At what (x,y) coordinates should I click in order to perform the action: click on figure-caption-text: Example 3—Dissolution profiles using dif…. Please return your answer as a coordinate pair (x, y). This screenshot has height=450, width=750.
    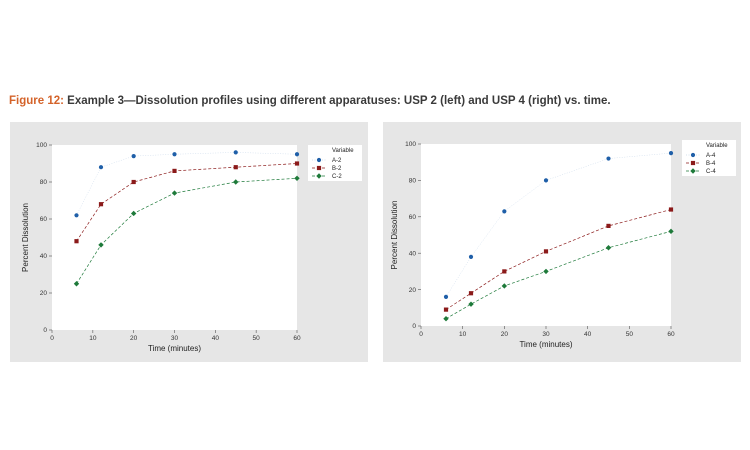
    Looking at the image, I should click on (337, 101).